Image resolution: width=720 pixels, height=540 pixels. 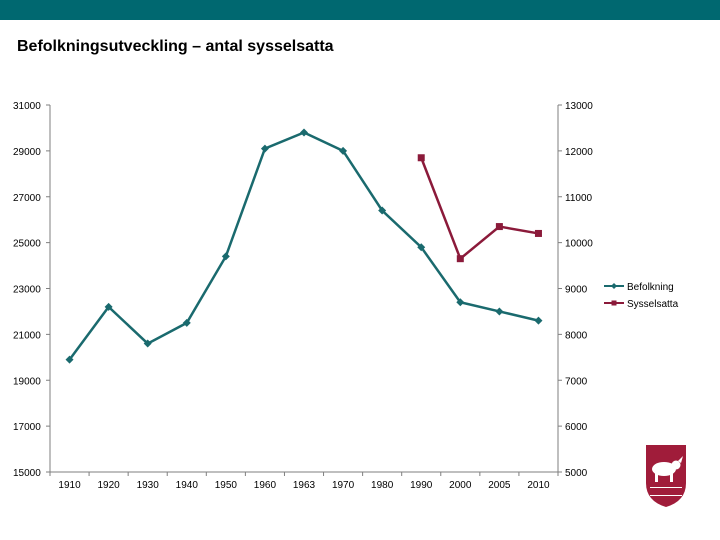 I want to click on left-tick-label: 29000, so click(x=27, y=152).